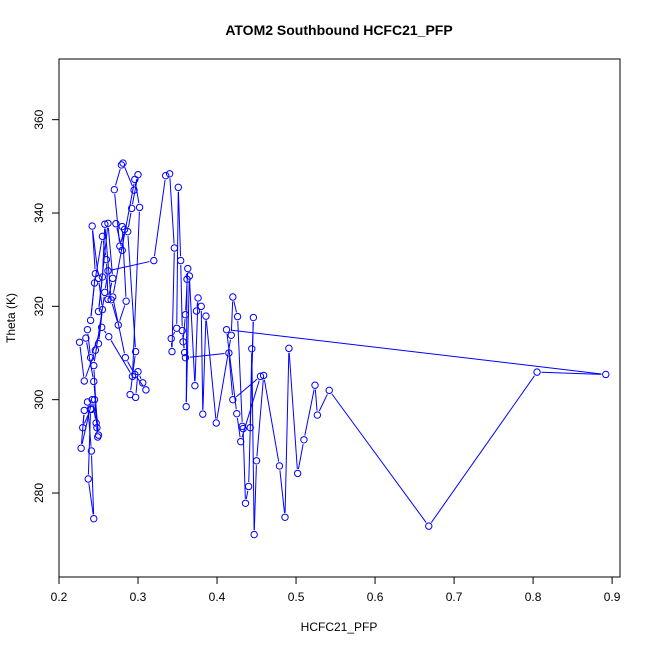 Image resolution: width=650 pixels, height=650 pixels. Describe the element at coordinates (217, 597) in the screenshot. I see `x-tick-label: 0.4` at that location.